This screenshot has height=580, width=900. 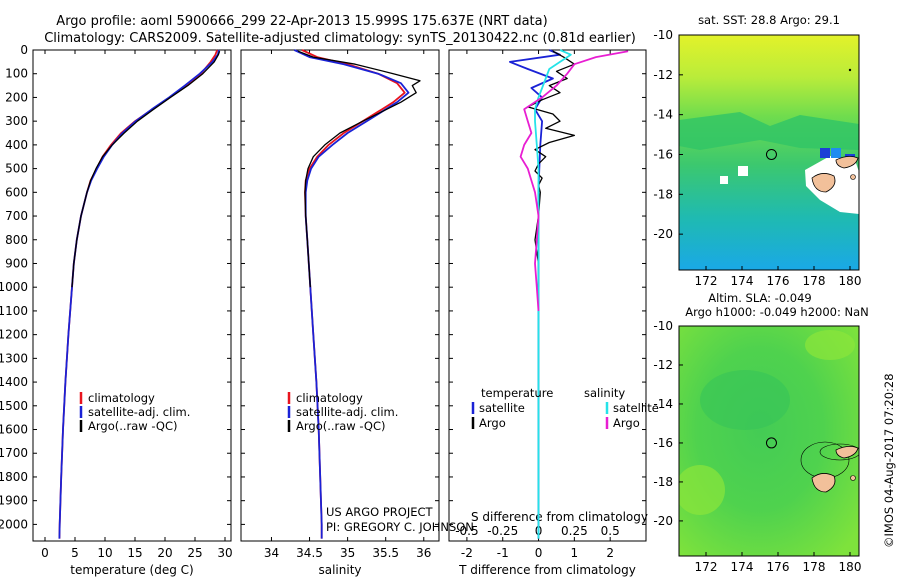 What do you see at coordinates (760, 298) in the screenshot?
I see `sla-map-title-line1: Altim. SLA: -0.049` at bounding box center [760, 298].